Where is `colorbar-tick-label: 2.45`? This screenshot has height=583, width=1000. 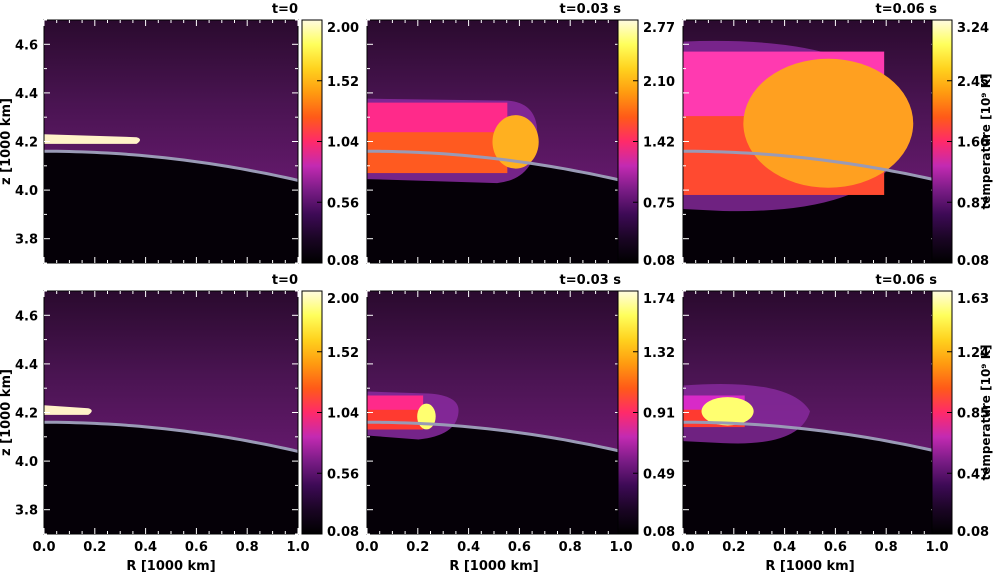
colorbar-tick-label: 2.45 is located at coordinates (973, 82).